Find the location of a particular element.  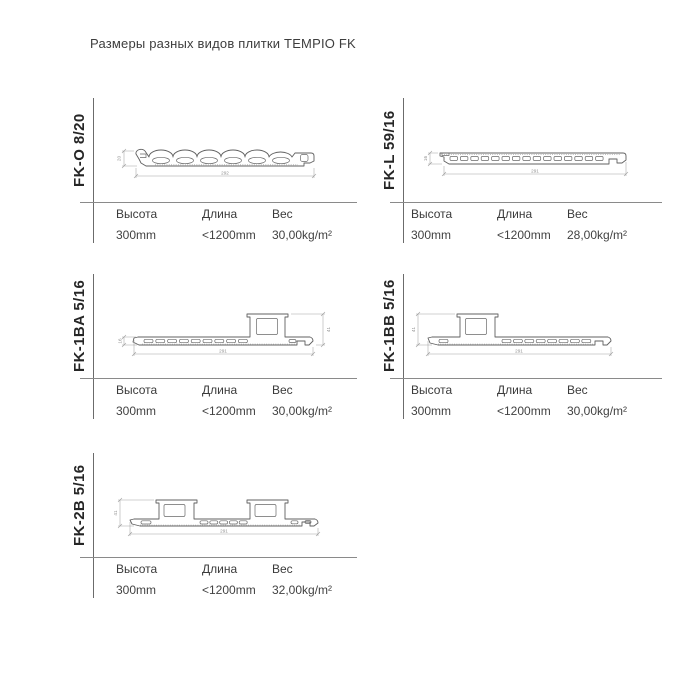

profile-drawing-fk-1ba: 291 16 41 is located at coordinates (224, 334).